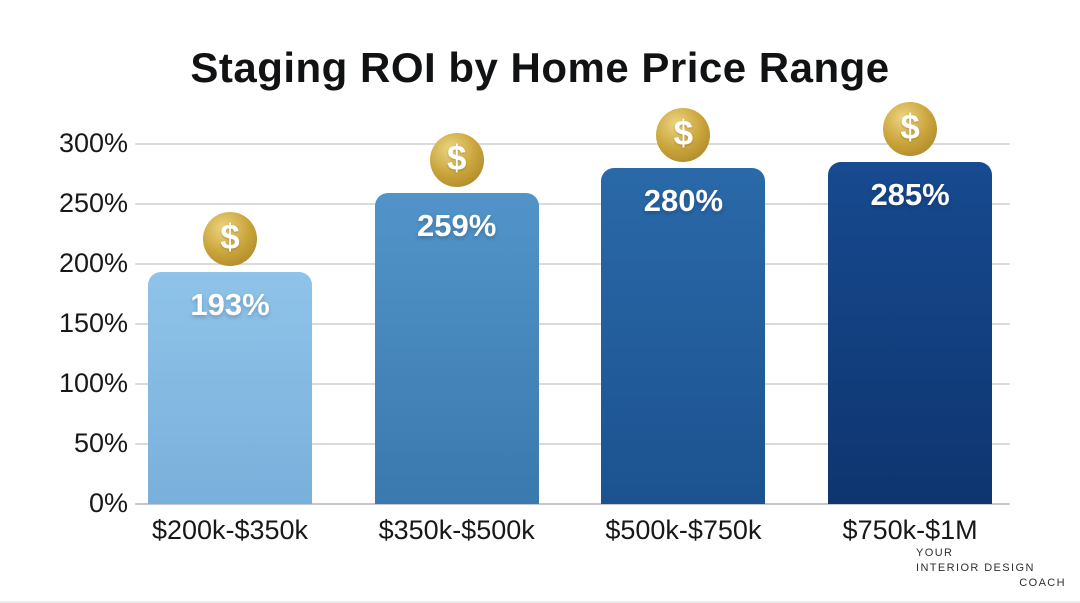 Image resolution: width=1080 pixels, height=603 pixels. What do you see at coordinates (572, 504) in the screenshot?
I see `x-axis-baseline` at bounding box center [572, 504].